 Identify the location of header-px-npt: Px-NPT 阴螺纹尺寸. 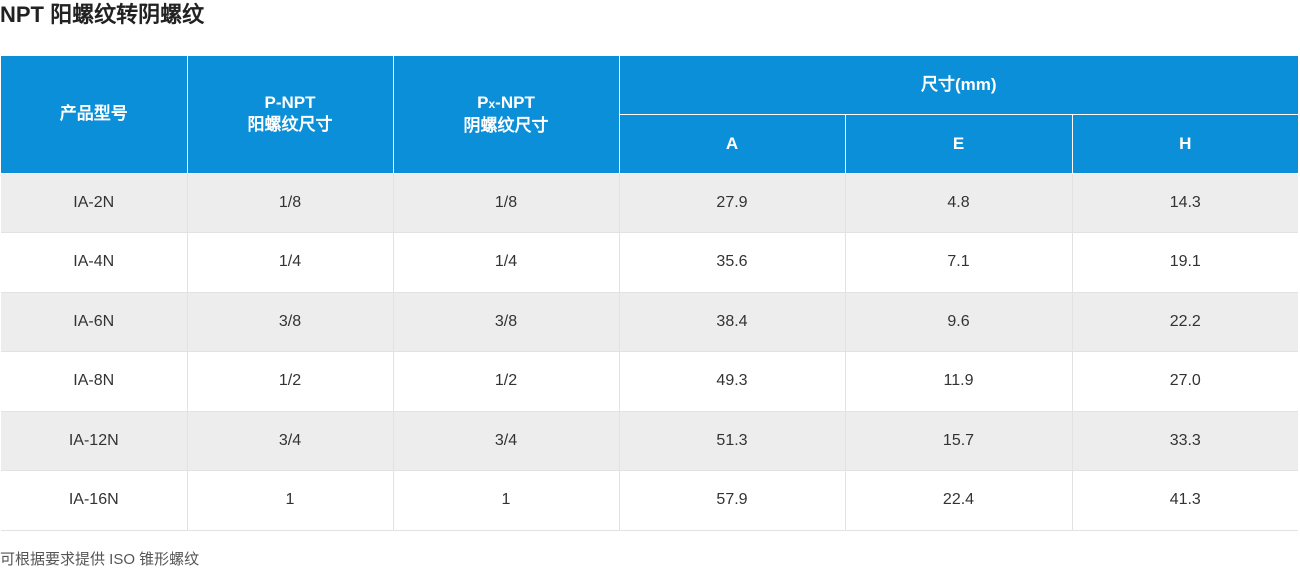
(506, 115).